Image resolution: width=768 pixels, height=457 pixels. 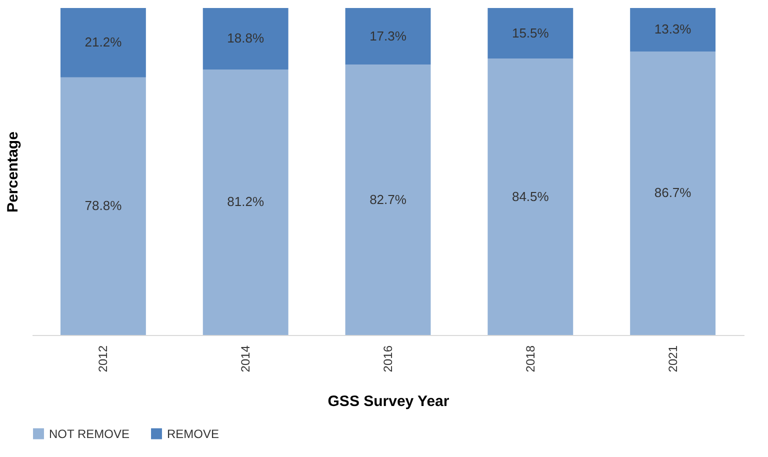 I want to click on data-label: 18.8%, so click(x=245, y=38).